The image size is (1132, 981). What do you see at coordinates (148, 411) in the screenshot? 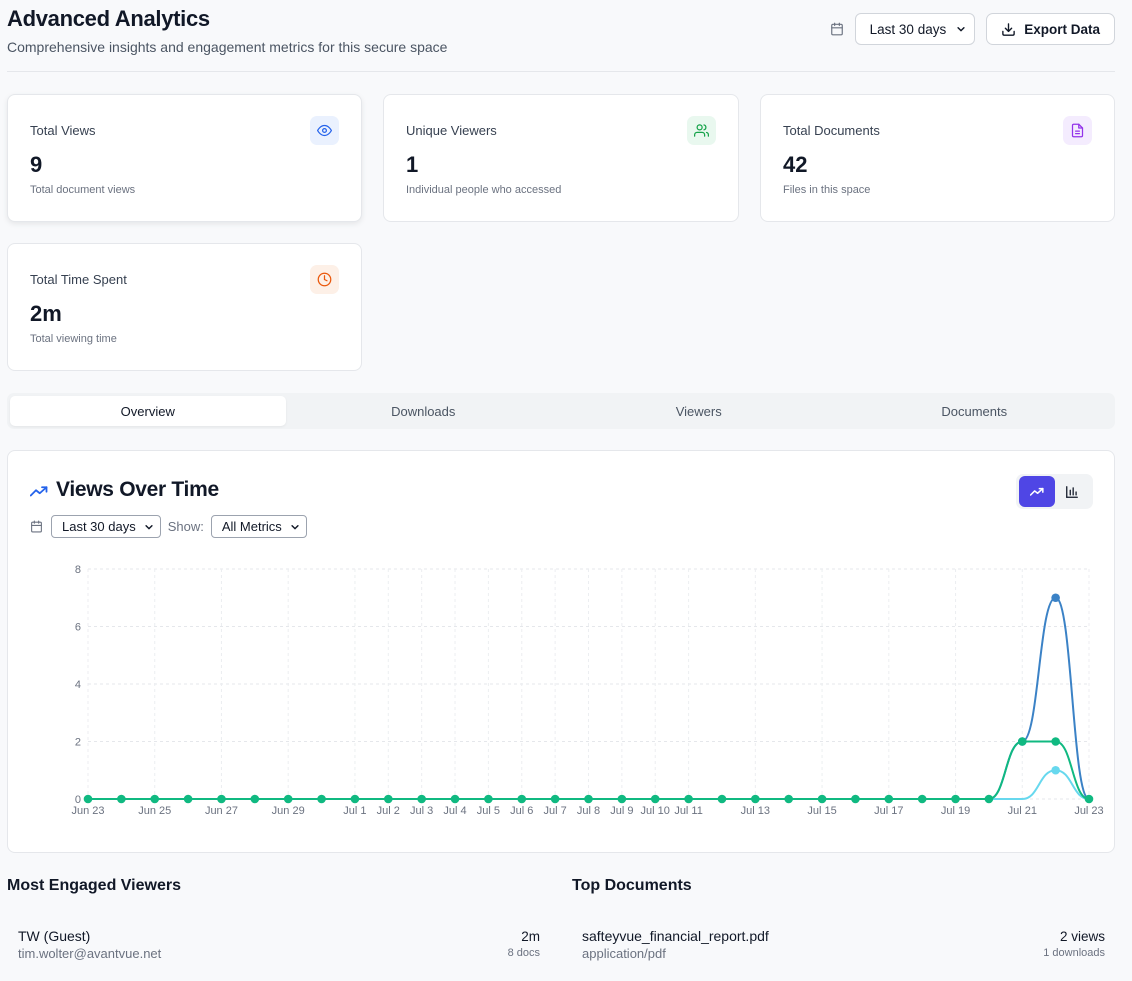
I see `tab-overview: Overview` at bounding box center [148, 411].